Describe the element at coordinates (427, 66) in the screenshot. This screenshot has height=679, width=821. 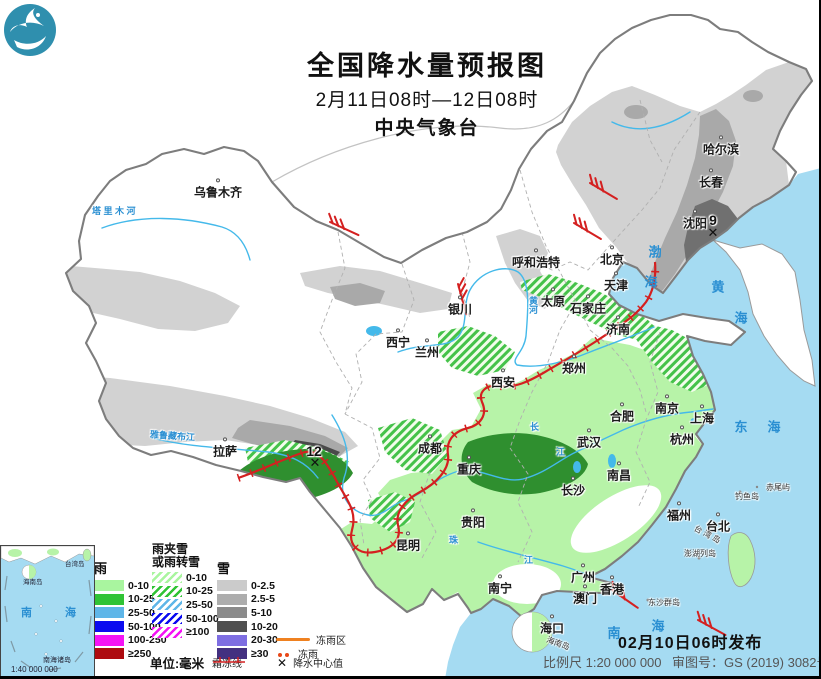
I see `page-title: 全国降水量预报图` at that location.